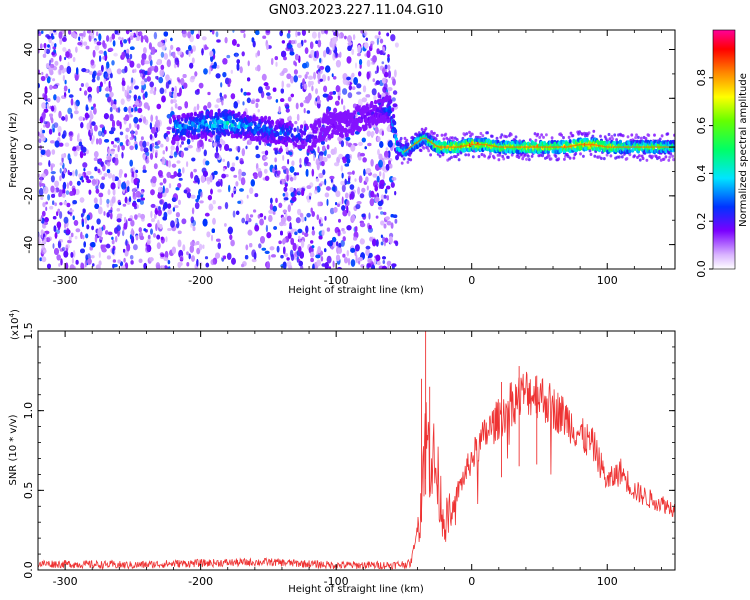 The height and width of the screenshot is (600, 750). Describe the element at coordinates (701, 269) in the screenshot. I see `colorbar-tick-label: 0.0` at that location.